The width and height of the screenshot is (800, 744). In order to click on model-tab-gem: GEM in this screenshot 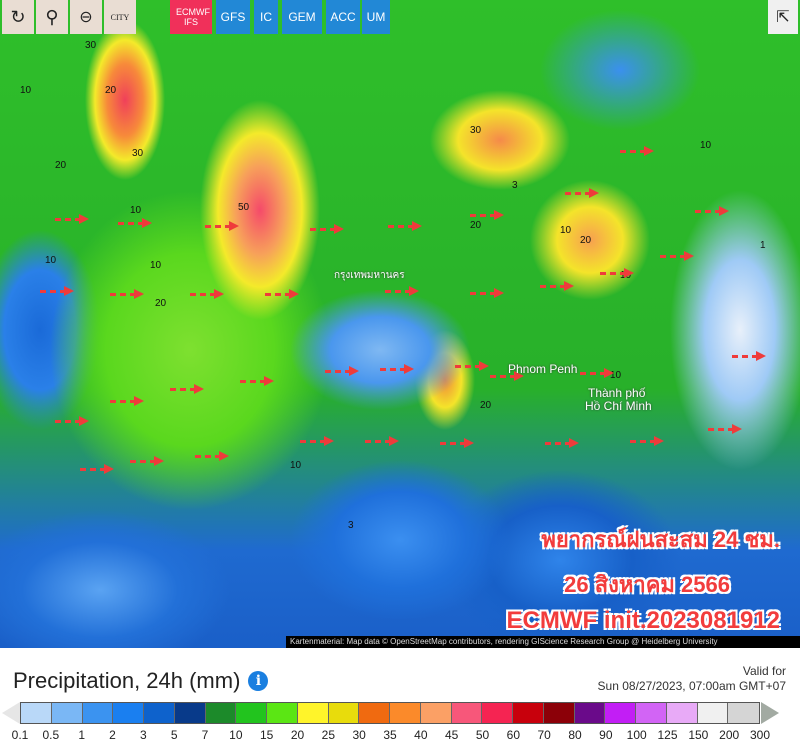, I will do `click(302, 17)`.